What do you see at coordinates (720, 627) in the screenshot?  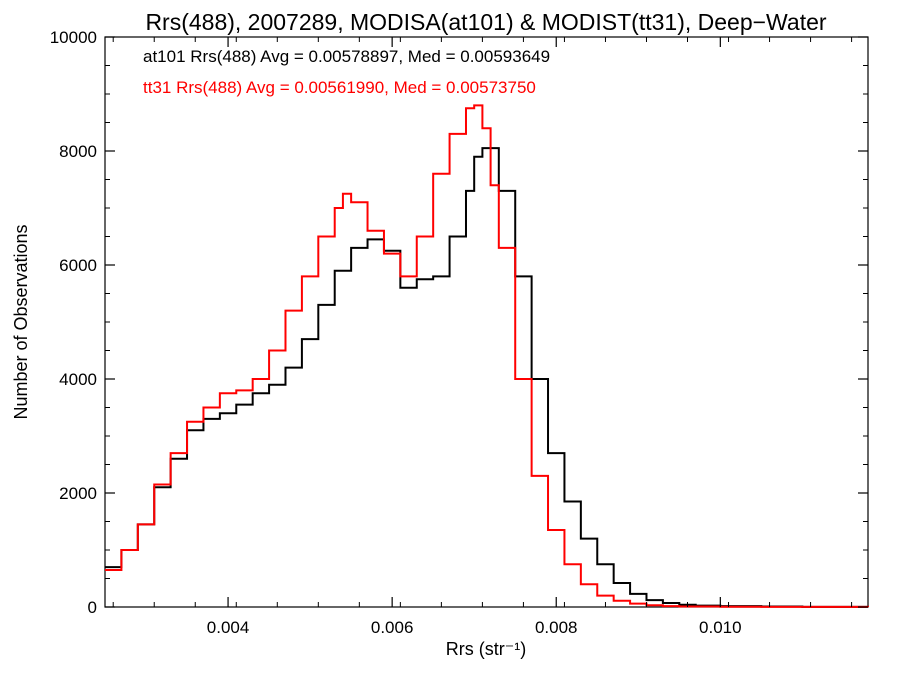 I see `x-tick-label: 0.010` at bounding box center [720, 627].